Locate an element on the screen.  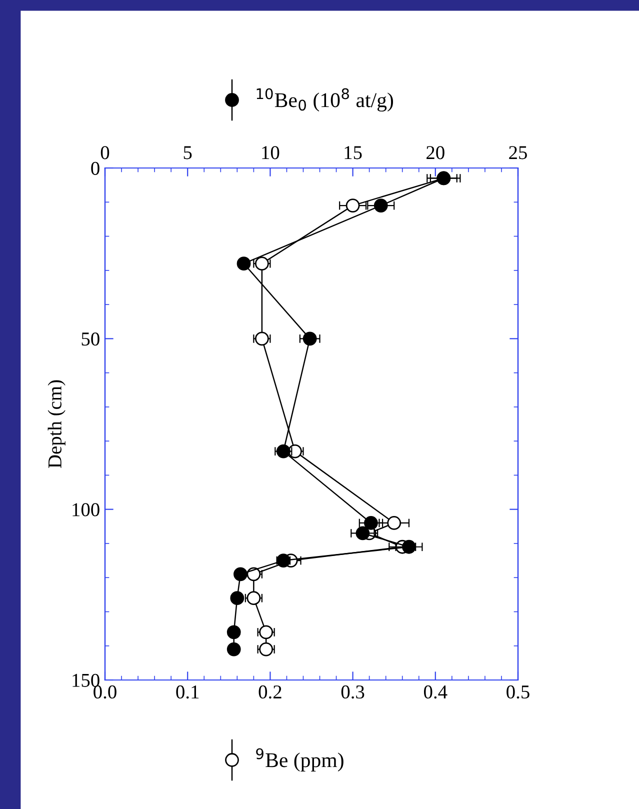
y-tick-label: 150 is located at coordinates (86, 680).